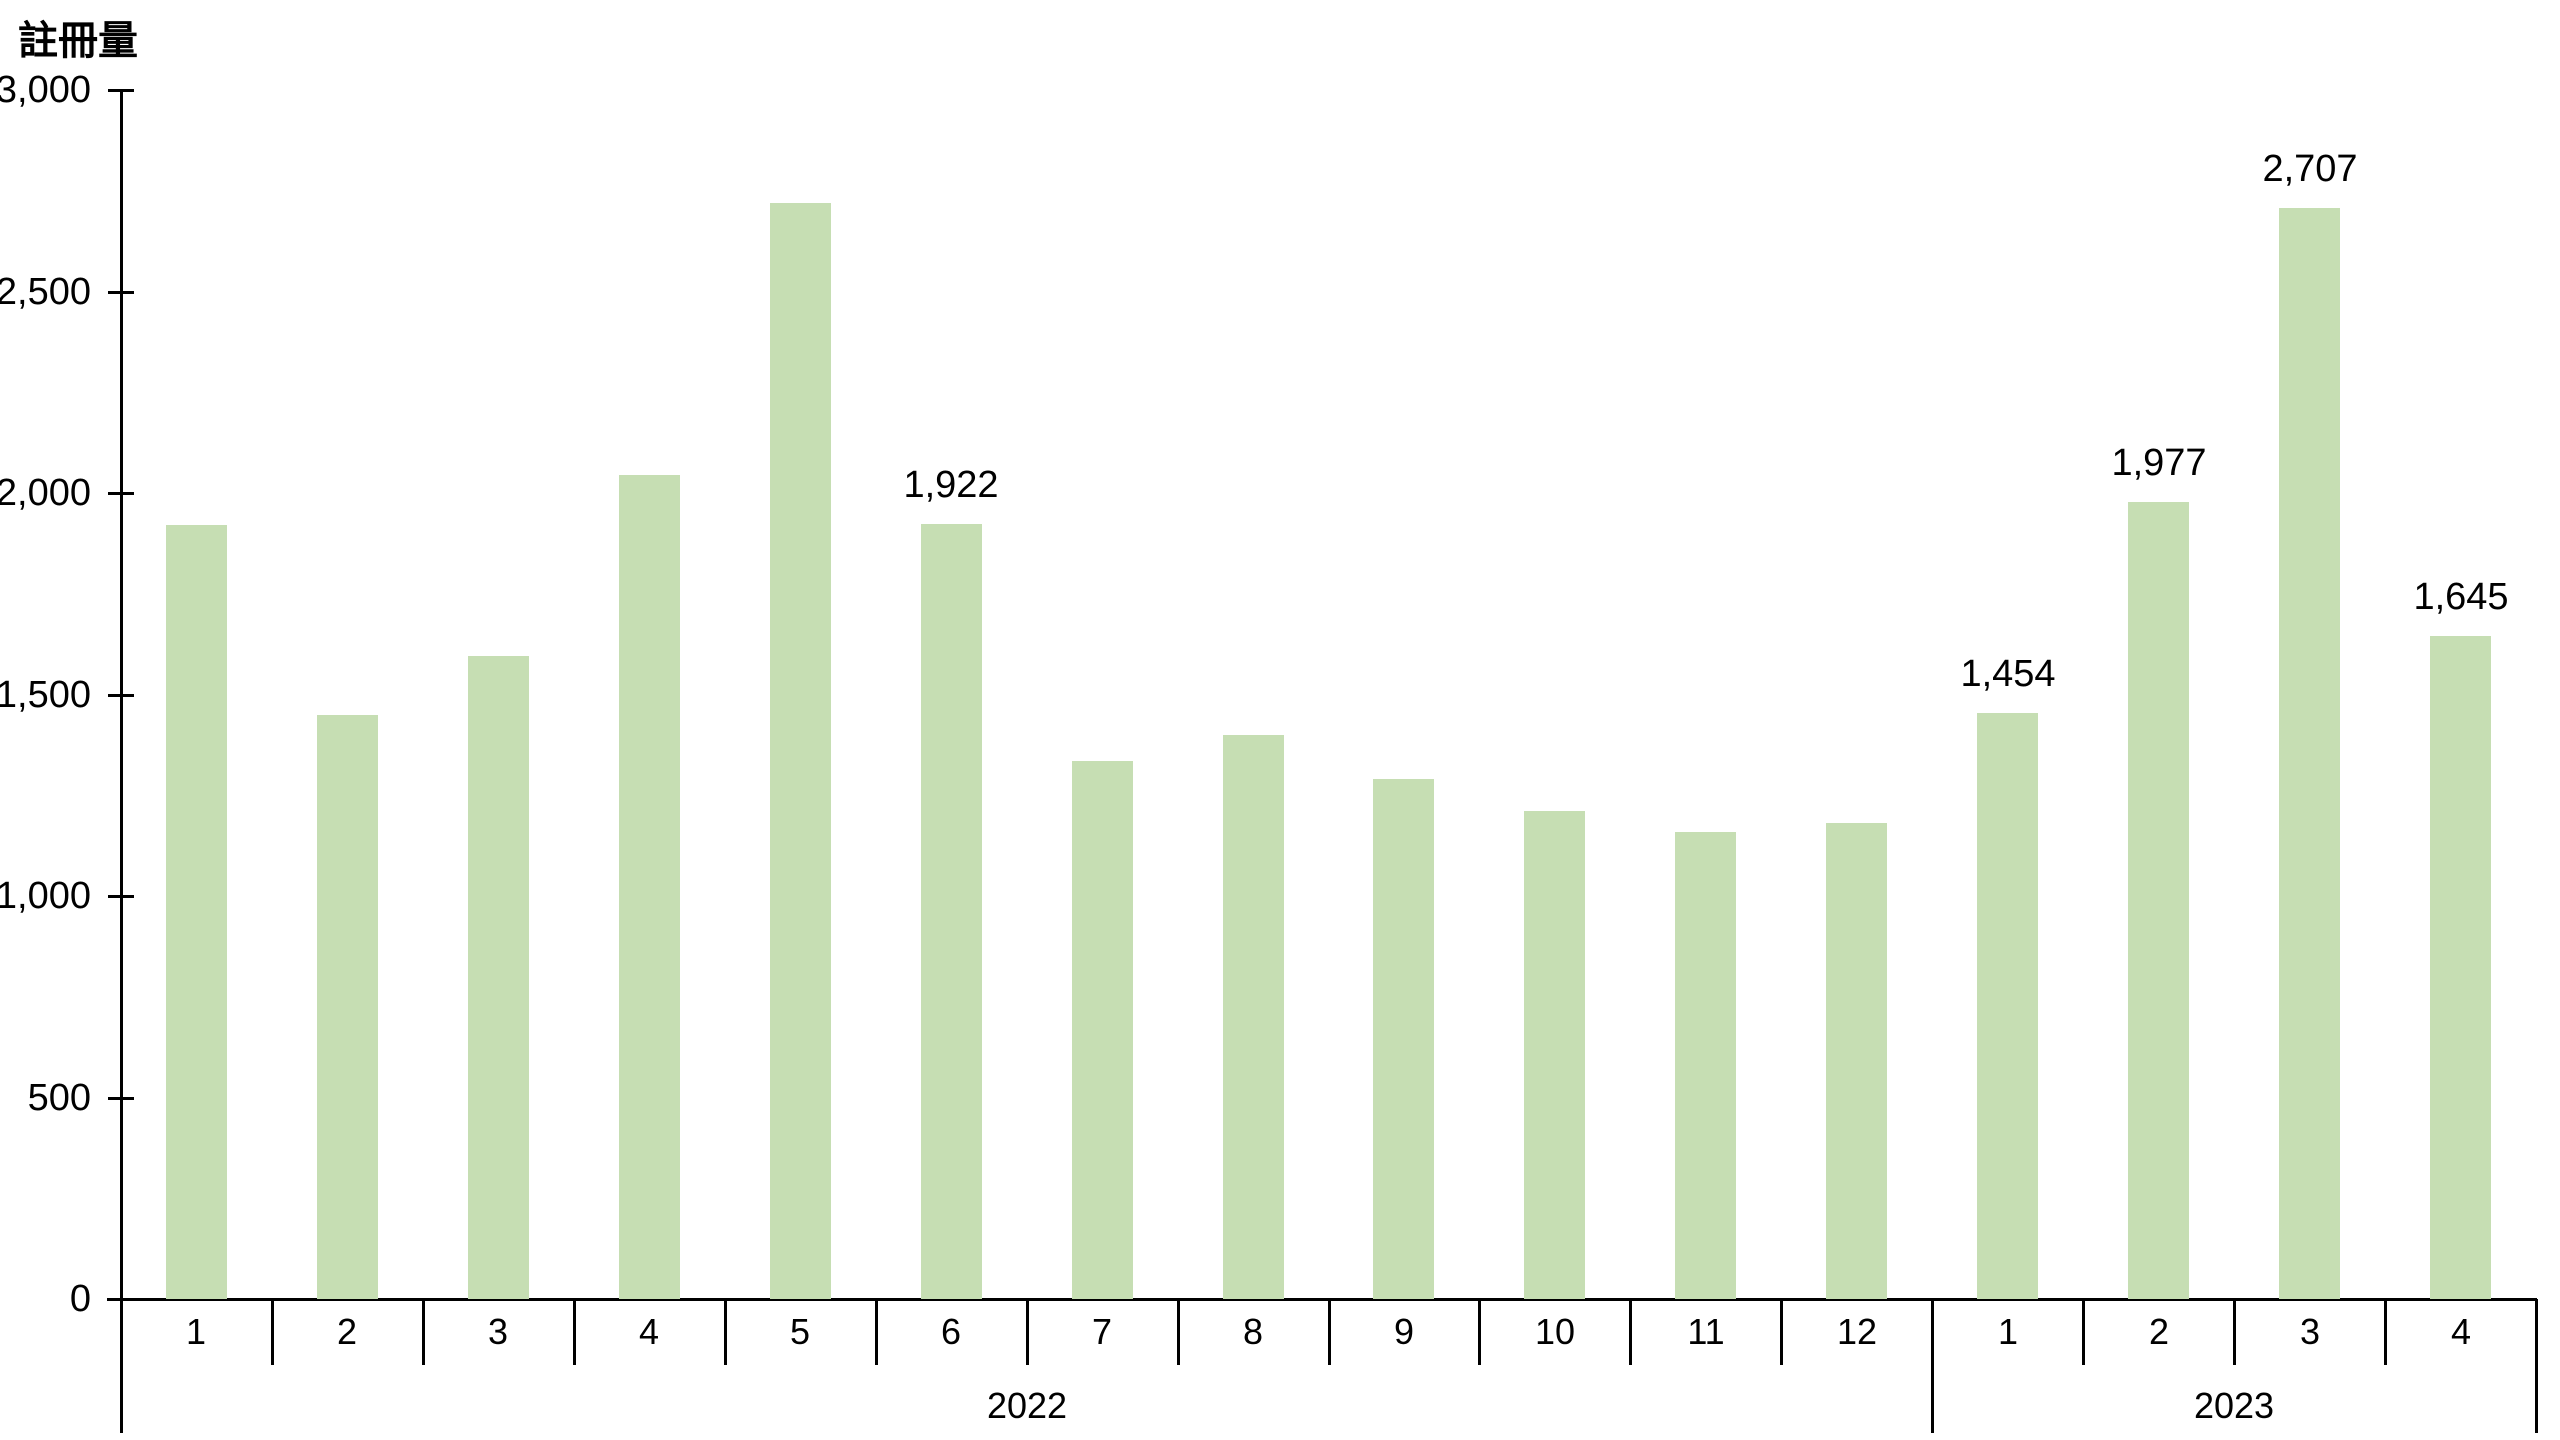  I want to click on x-tick-label-2022-8: 8, so click(1253, 1331).